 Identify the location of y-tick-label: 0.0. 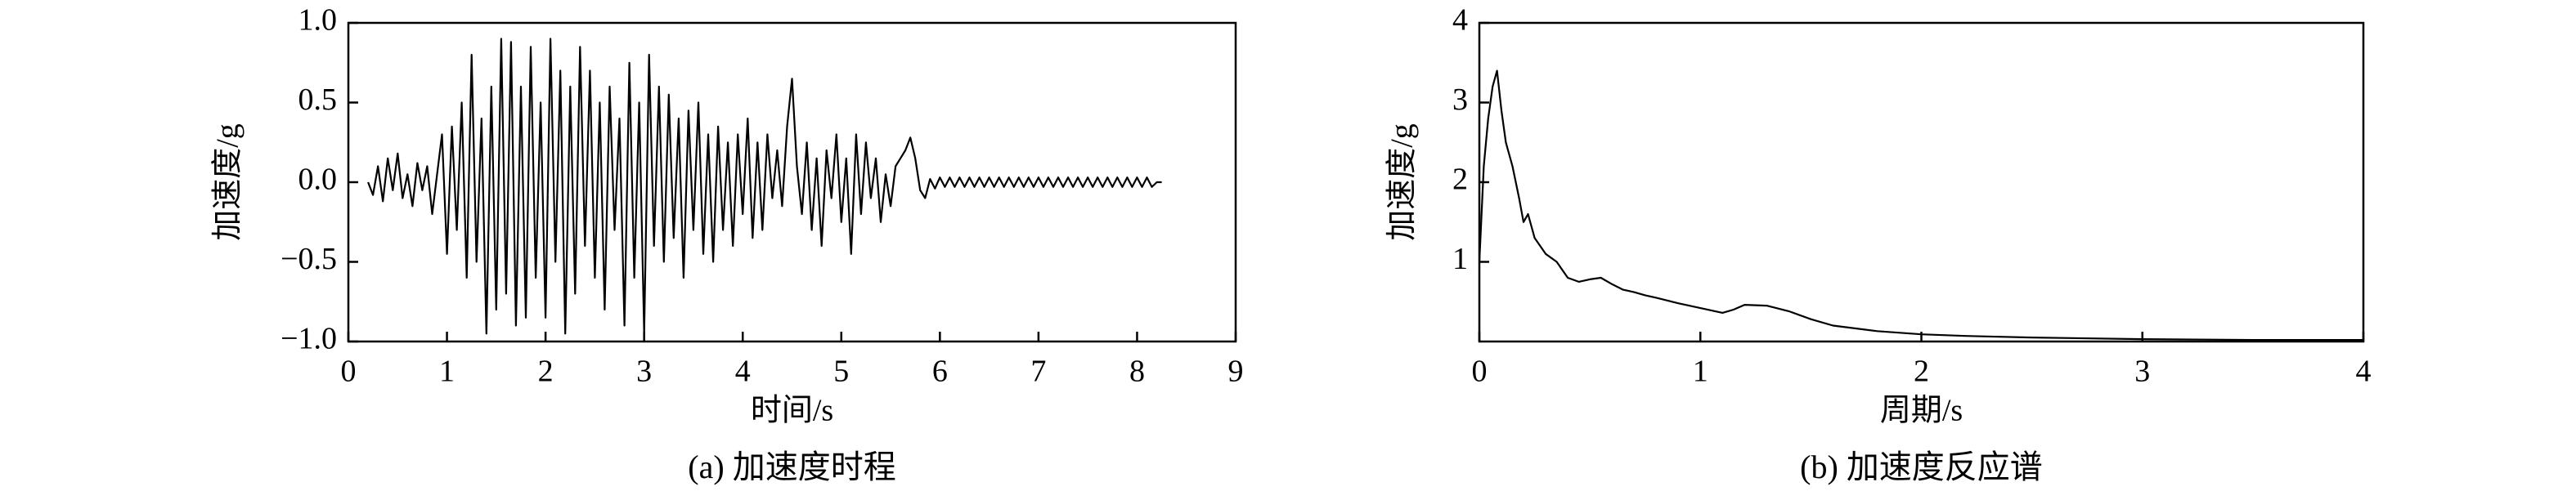
(318, 180).